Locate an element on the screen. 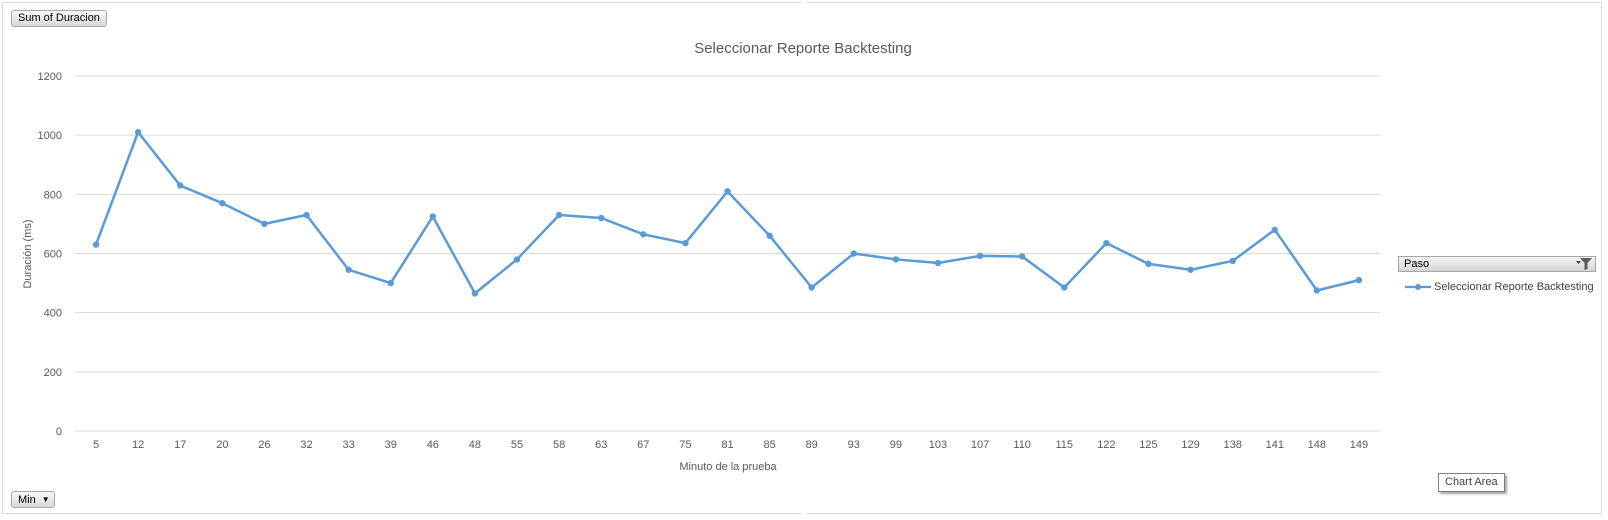  x-tick-label: 63 is located at coordinates (601, 445).